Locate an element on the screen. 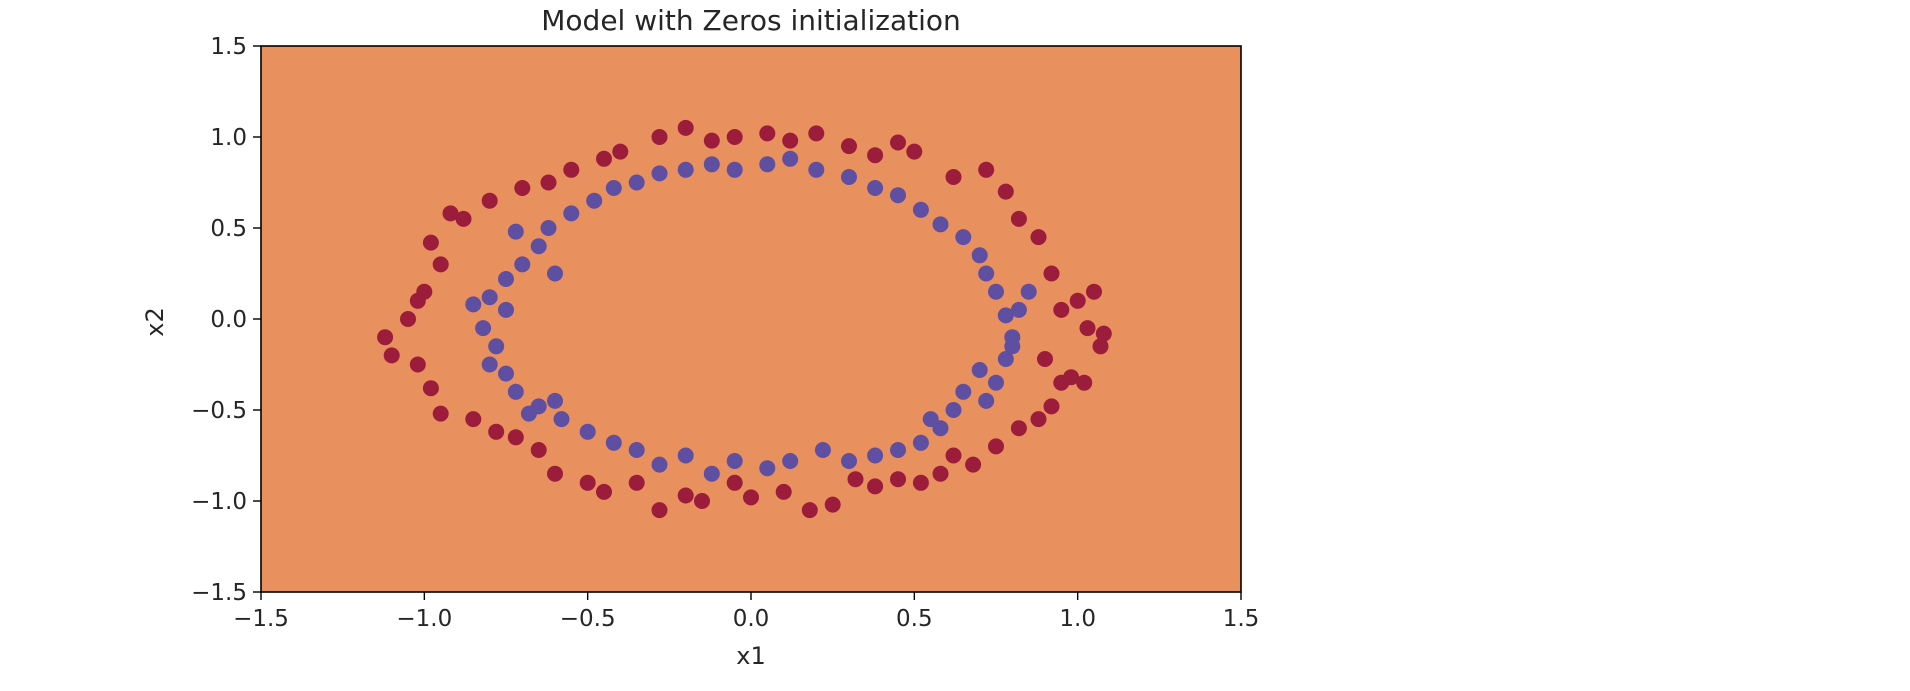 The height and width of the screenshot is (691, 1910). y-tick-label: 0.0 is located at coordinates (228, 320).